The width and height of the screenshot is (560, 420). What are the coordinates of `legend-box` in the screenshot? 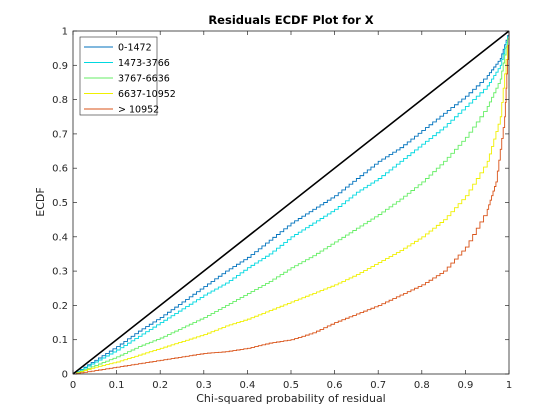 It's located at (118, 76).